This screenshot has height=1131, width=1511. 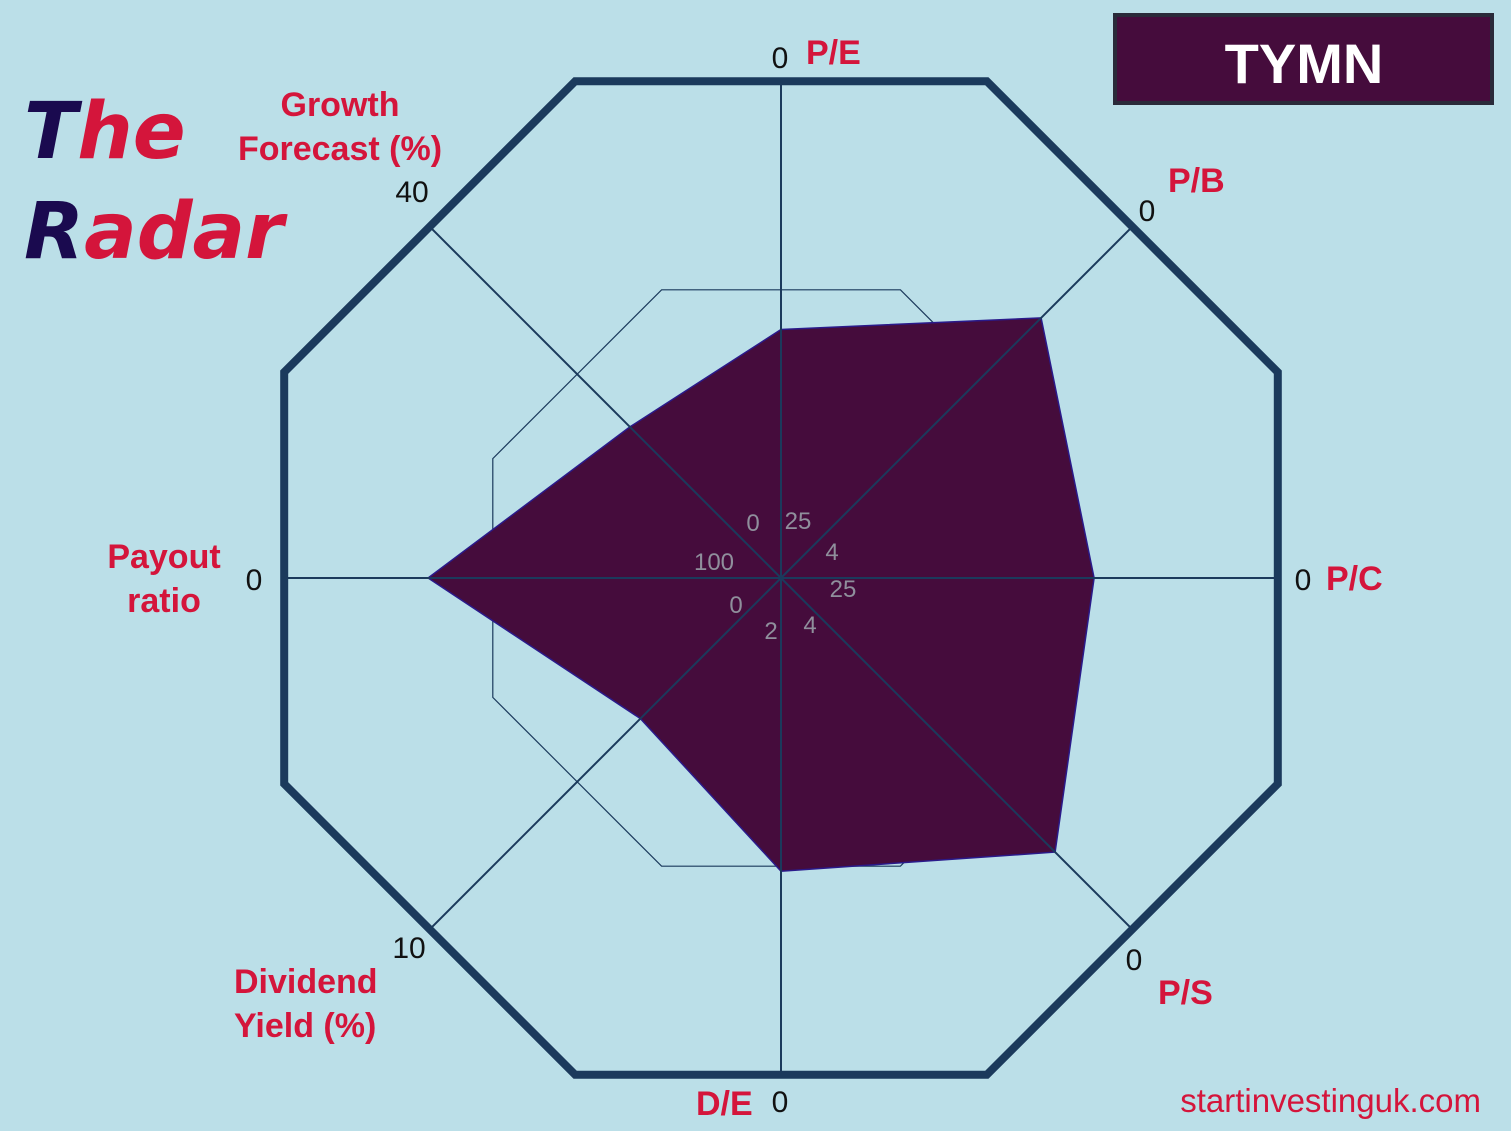 I want to click on outer-tick-p-s: 0, so click(x=1134, y=960).